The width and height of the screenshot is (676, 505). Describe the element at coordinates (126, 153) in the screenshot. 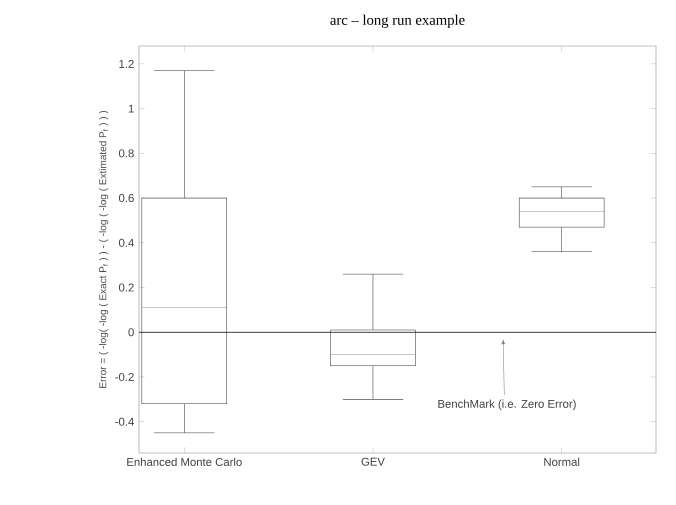

I see `y-tick-label: 0.8` at that location.